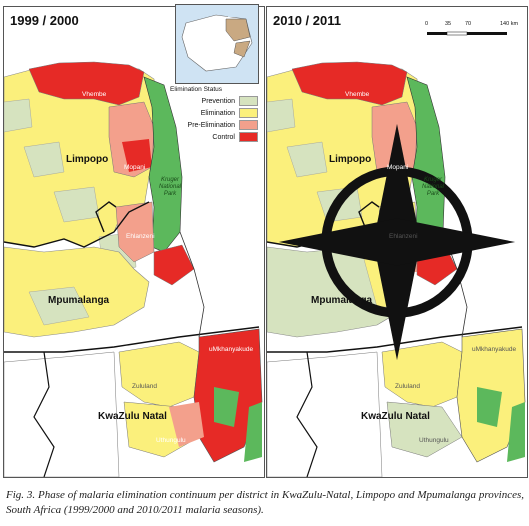 The height and width of the screenshot is (526, 529). What do you see at coordinates (44, 20) in the screenshot?
I see `panel-title-left: 1999 / 2000` at bounding box center [44, 20].